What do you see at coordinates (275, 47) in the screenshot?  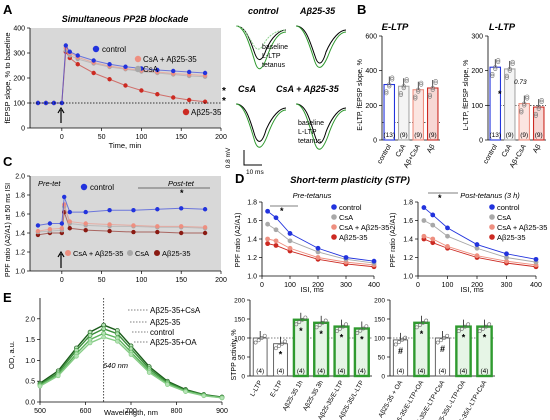 I see `trace-label-baseline-top: baseline` at bounding box center [275, 47].